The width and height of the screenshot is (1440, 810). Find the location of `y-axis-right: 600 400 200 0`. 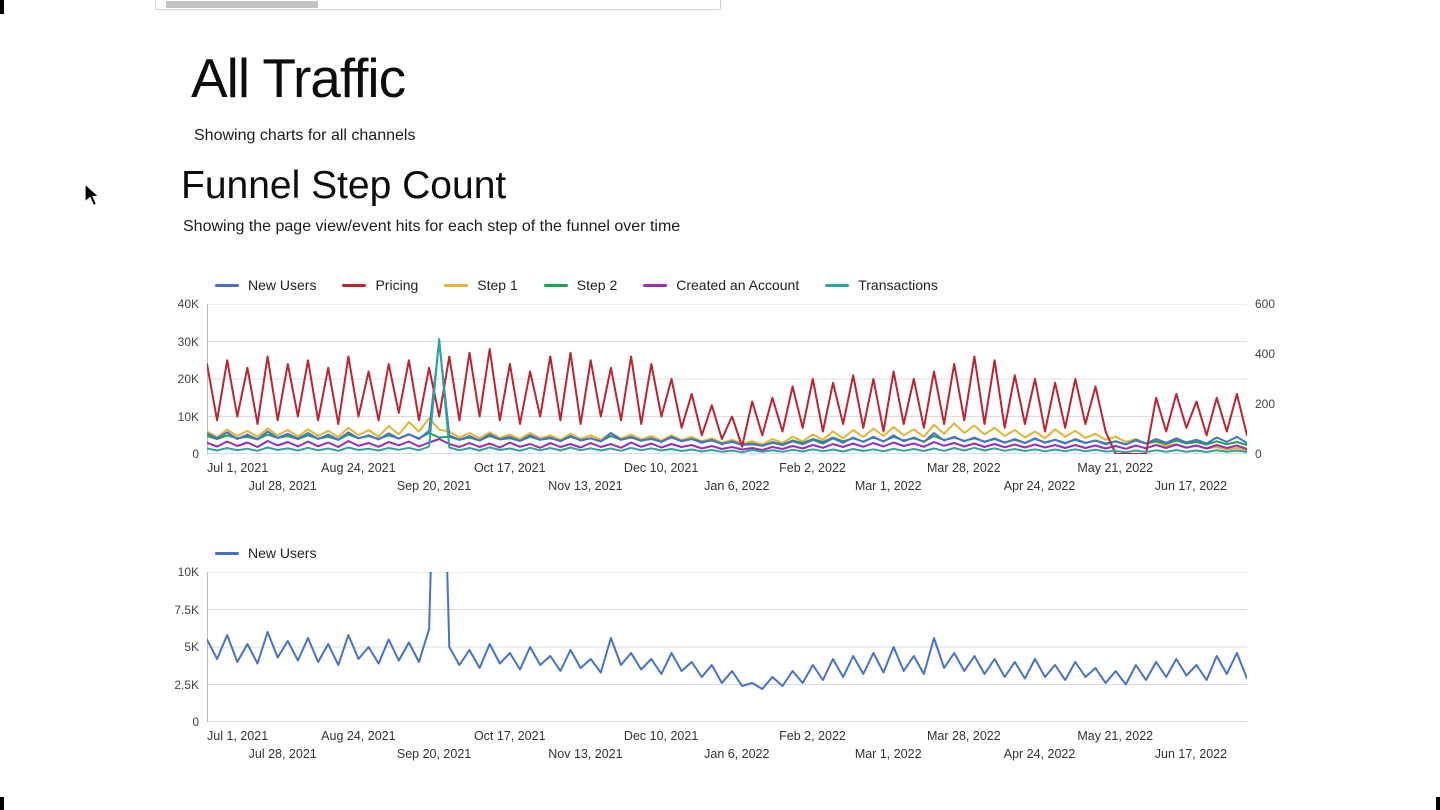

y-axis-right: 600 400 200 0 is located at coordinates (1275, 379).